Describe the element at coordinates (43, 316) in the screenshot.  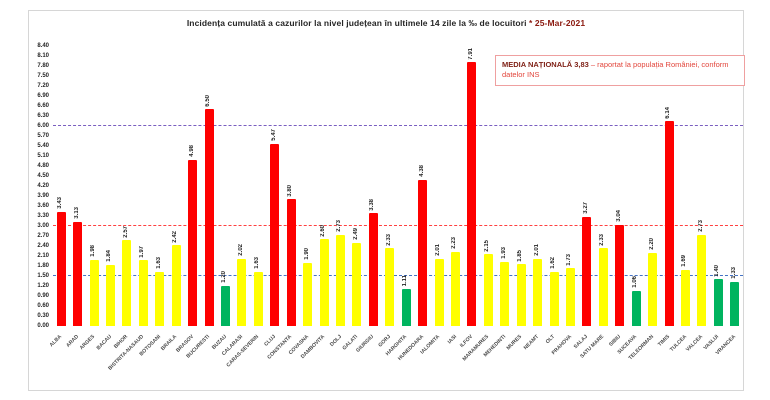
I see `y-axis-tick: 0.30` at that location.